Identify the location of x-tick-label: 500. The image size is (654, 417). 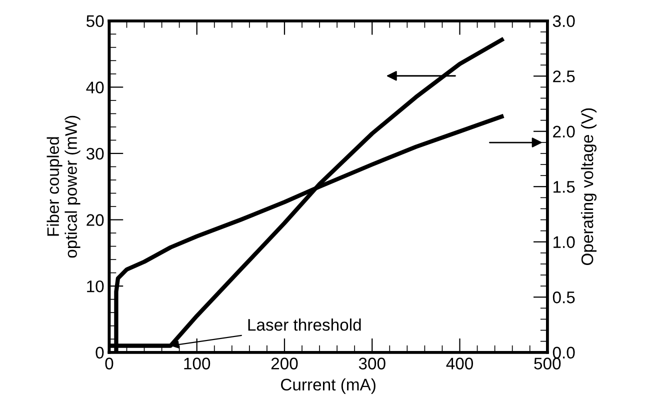
(547, 364).